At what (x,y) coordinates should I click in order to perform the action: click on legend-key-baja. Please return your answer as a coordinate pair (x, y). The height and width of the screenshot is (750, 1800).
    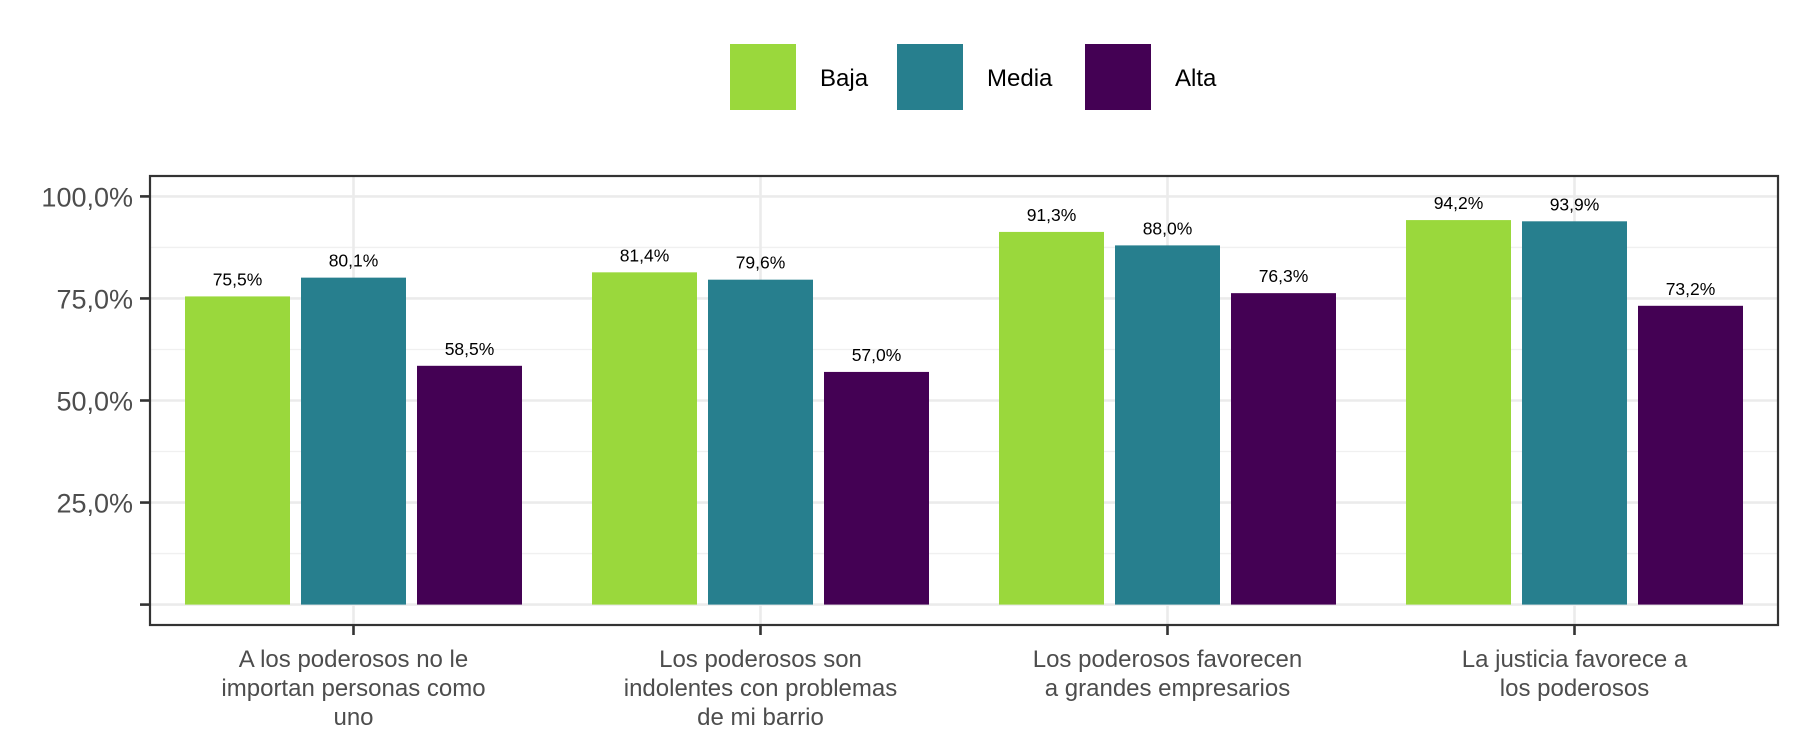
    Looking at the image, I should click on (763, 77).